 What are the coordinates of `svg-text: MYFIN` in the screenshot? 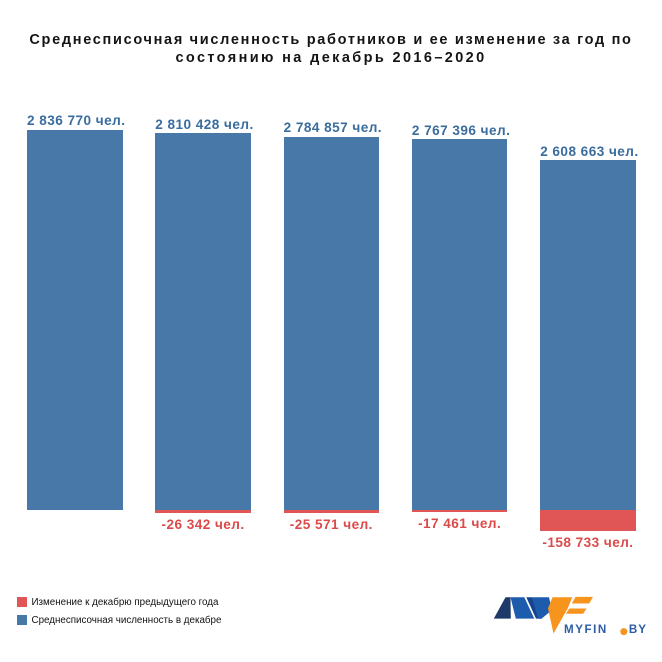 It's located at (586, 629).